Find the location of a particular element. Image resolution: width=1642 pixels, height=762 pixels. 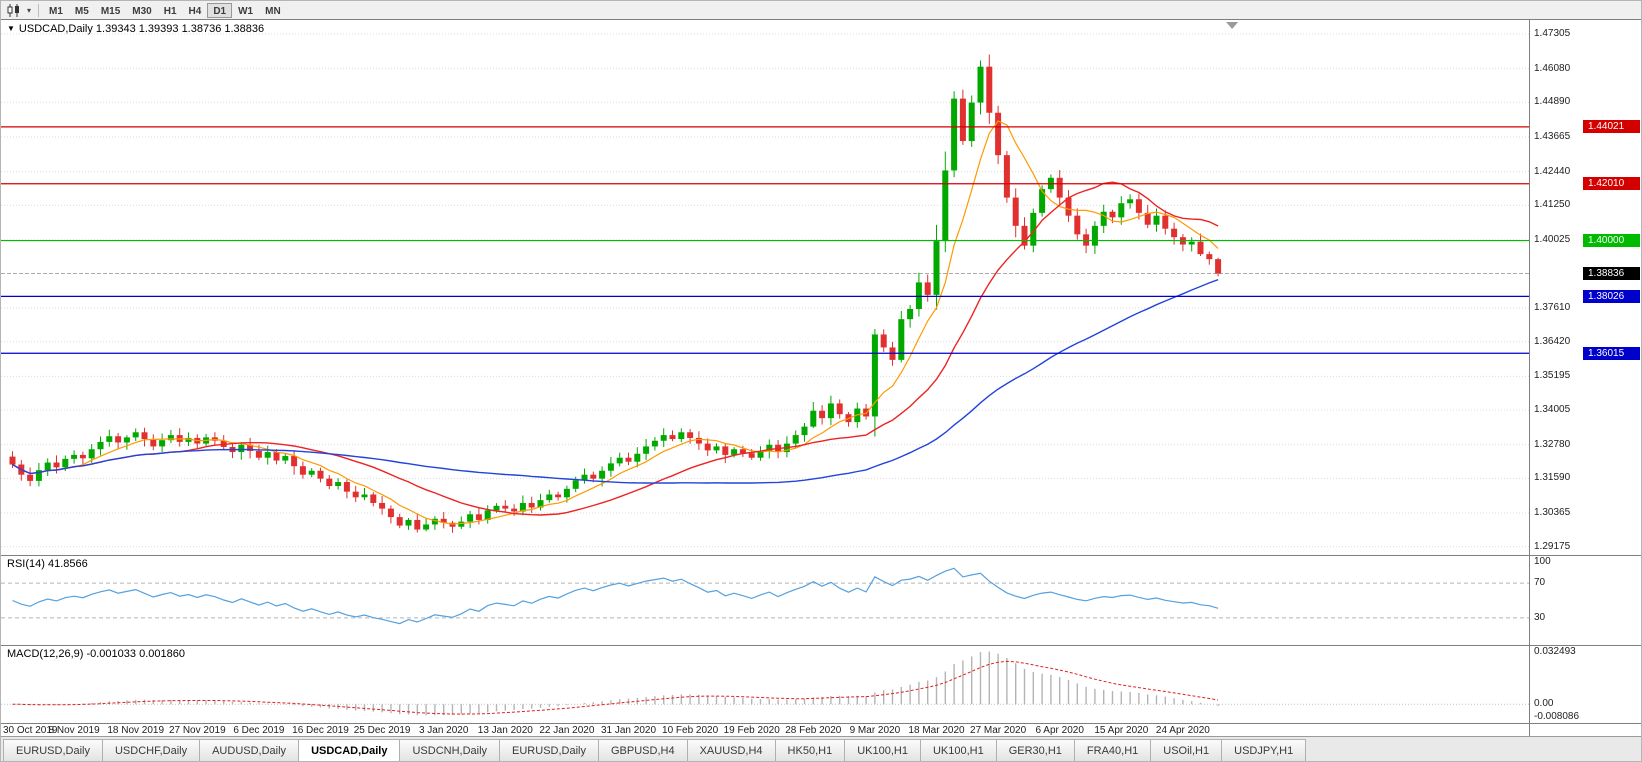

chart-tab-0-eurusd-daily: EURUSD,Daily is located at coordinates (53, 750).